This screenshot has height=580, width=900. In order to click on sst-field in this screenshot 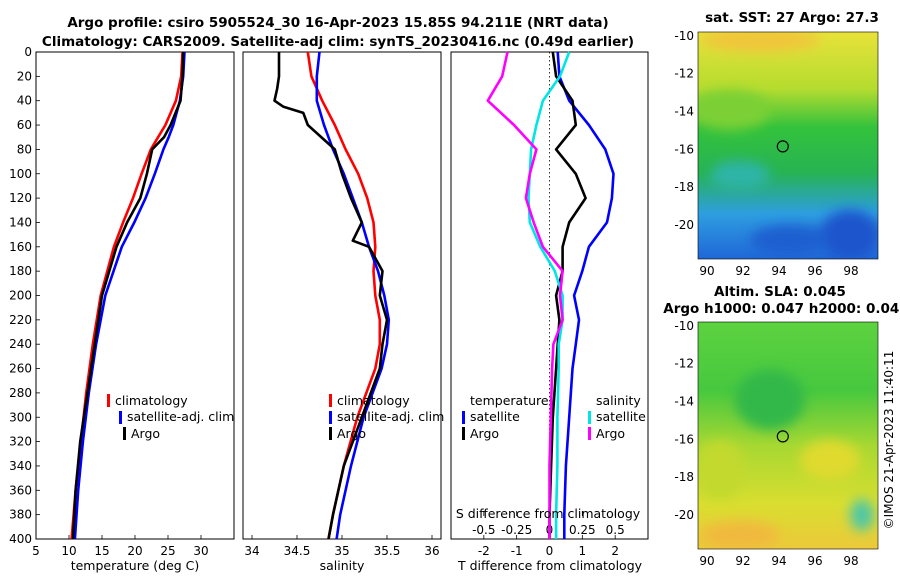, I will do `click(788, 145)`.